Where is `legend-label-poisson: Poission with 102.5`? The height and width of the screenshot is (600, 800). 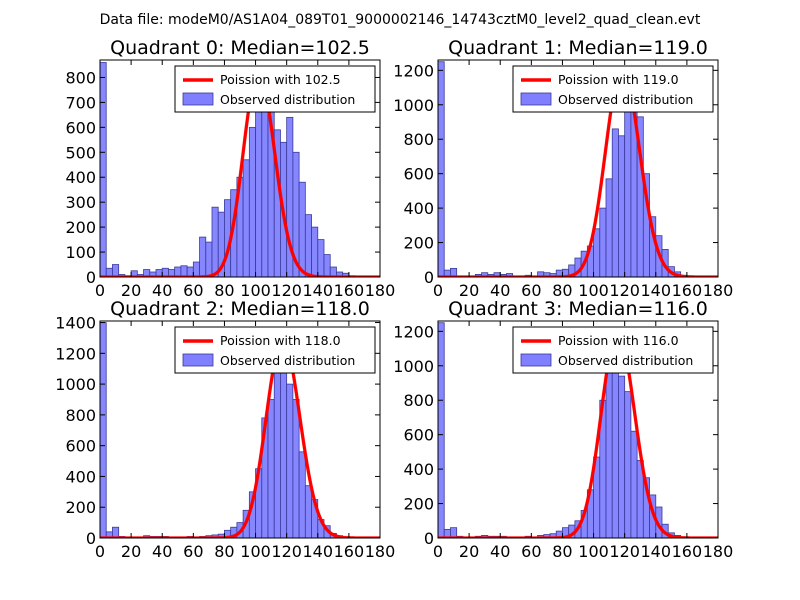 legend-label-poisson: Poission with 102.5 is located at coordinates (280, 79).